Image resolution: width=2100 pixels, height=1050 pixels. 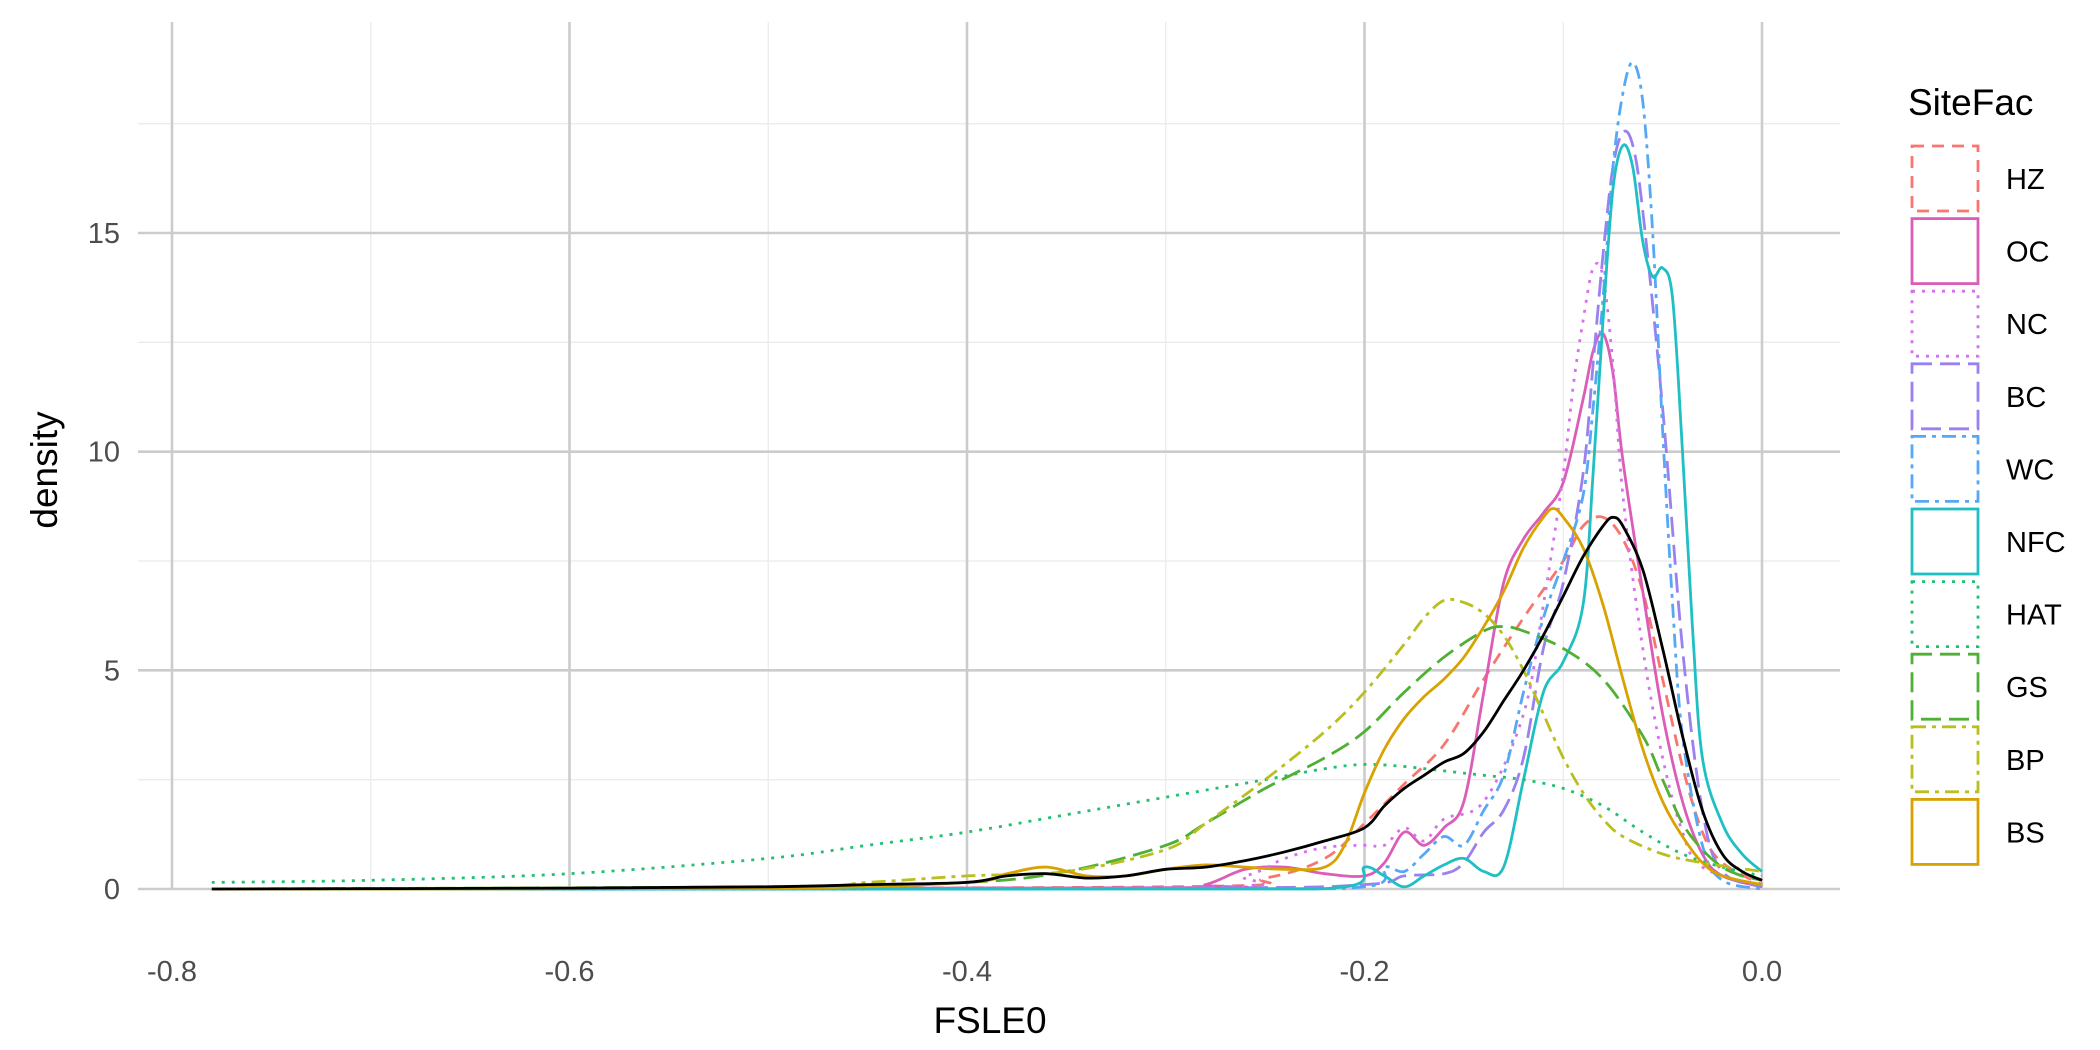 I want to click on legend-key-hat, so click(x=1945, y=614).